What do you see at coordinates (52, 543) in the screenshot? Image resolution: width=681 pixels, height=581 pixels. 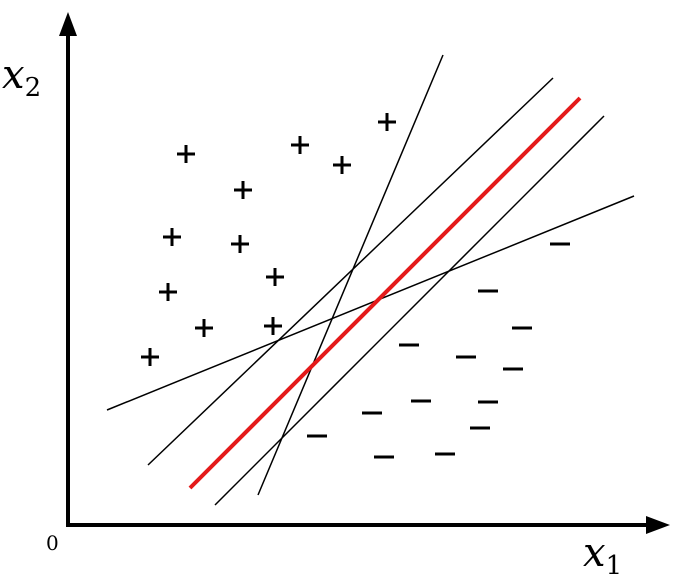 I see `origin-label: 0` at bounding box center [52, 543].